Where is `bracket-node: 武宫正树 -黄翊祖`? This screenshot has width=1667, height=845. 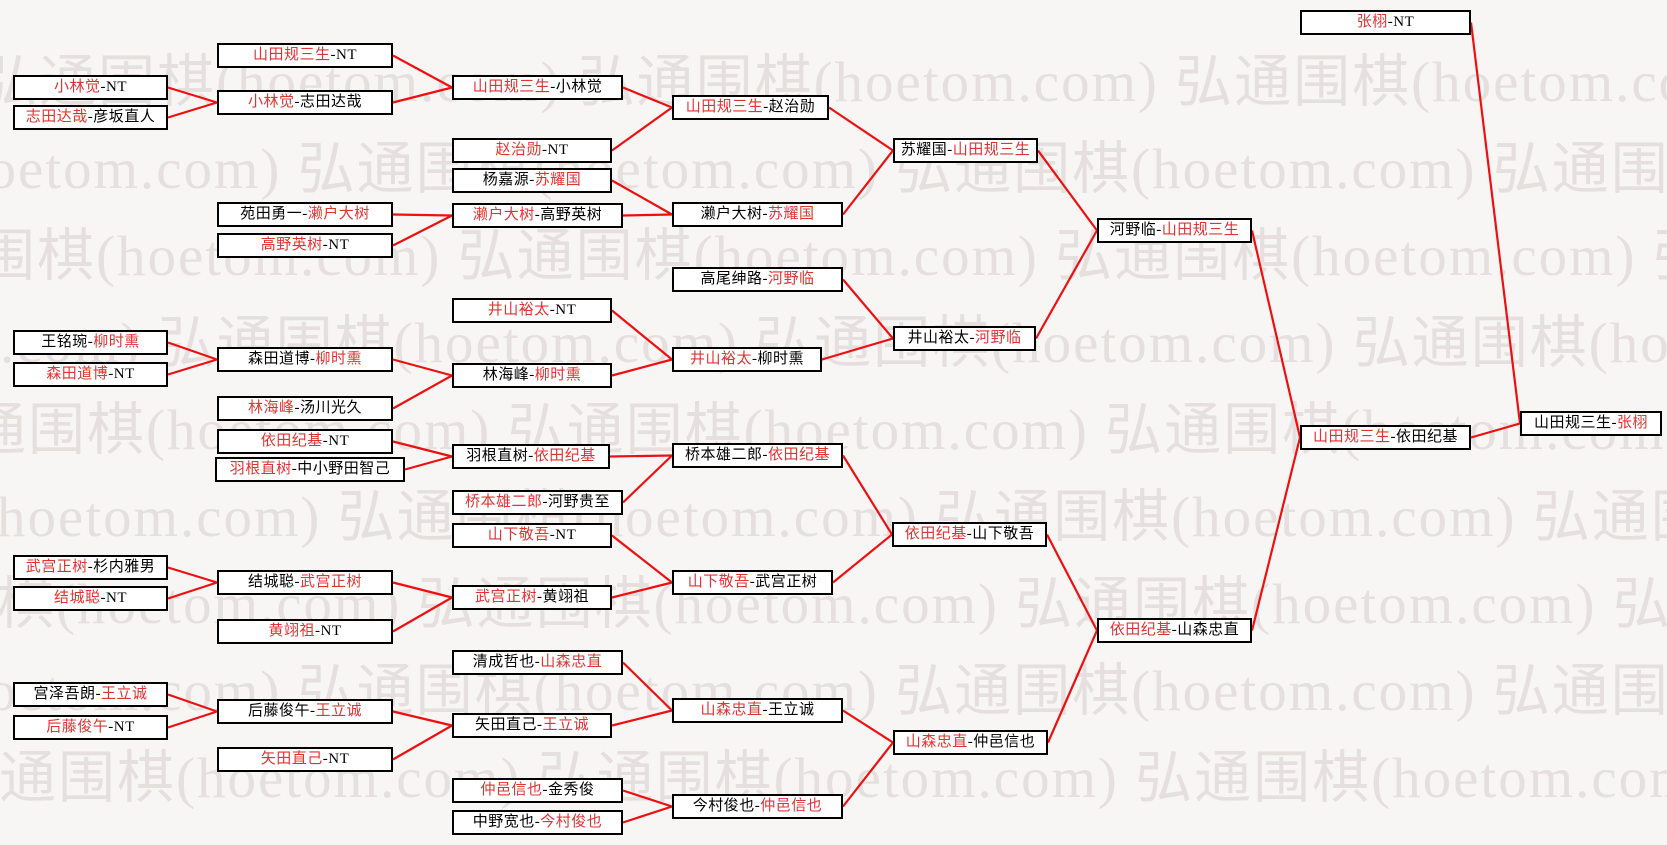
bracket-node: 武宫正树 -黄翊祖 is located at coordinates (532, 597).